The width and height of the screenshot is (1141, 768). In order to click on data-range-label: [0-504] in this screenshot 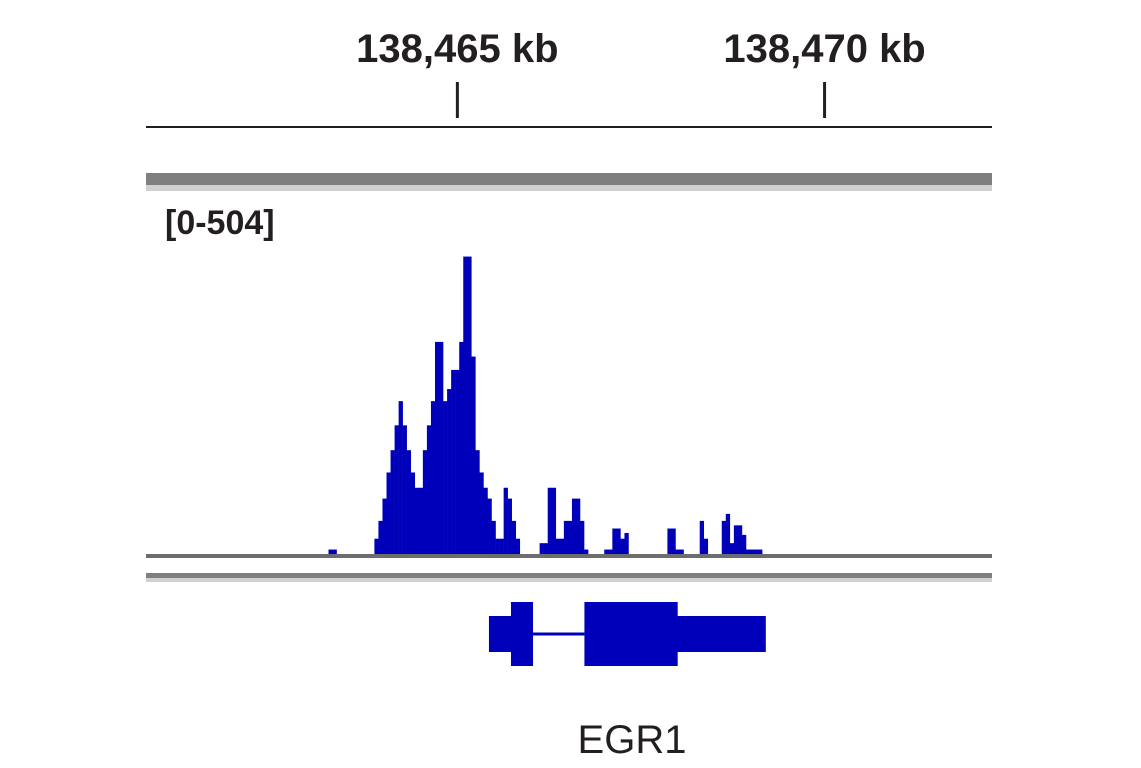, I will do `click(220, 223)`.